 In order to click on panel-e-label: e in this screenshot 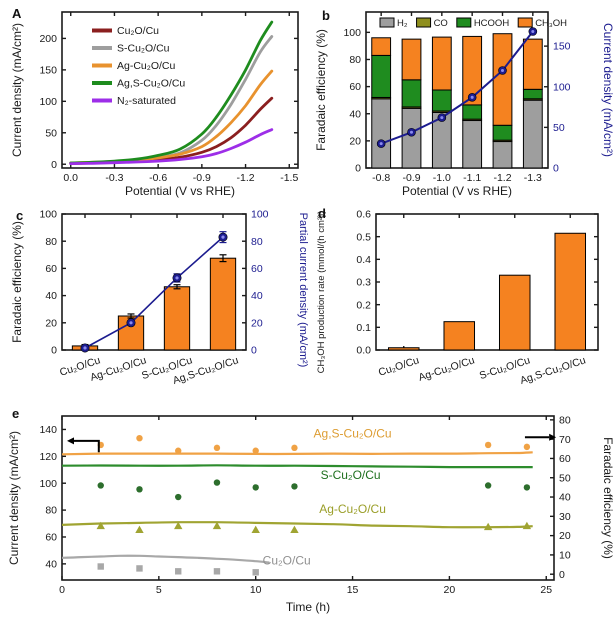, I will do `click(16, 413)`.